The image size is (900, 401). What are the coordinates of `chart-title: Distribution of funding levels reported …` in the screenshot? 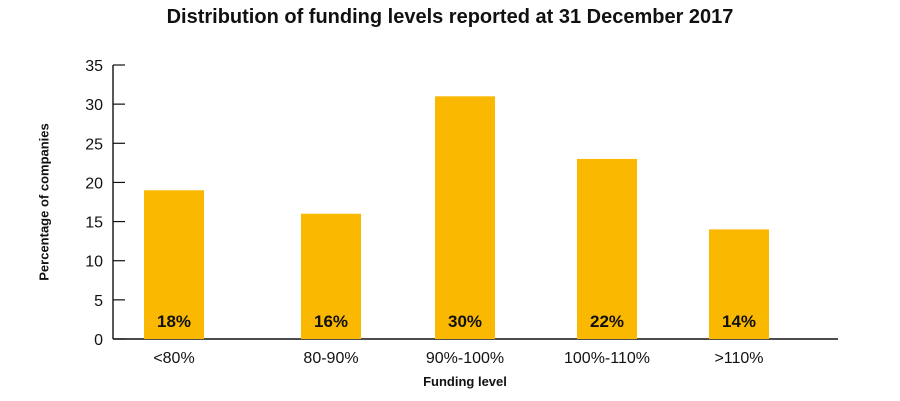 It's located at (450, 17).